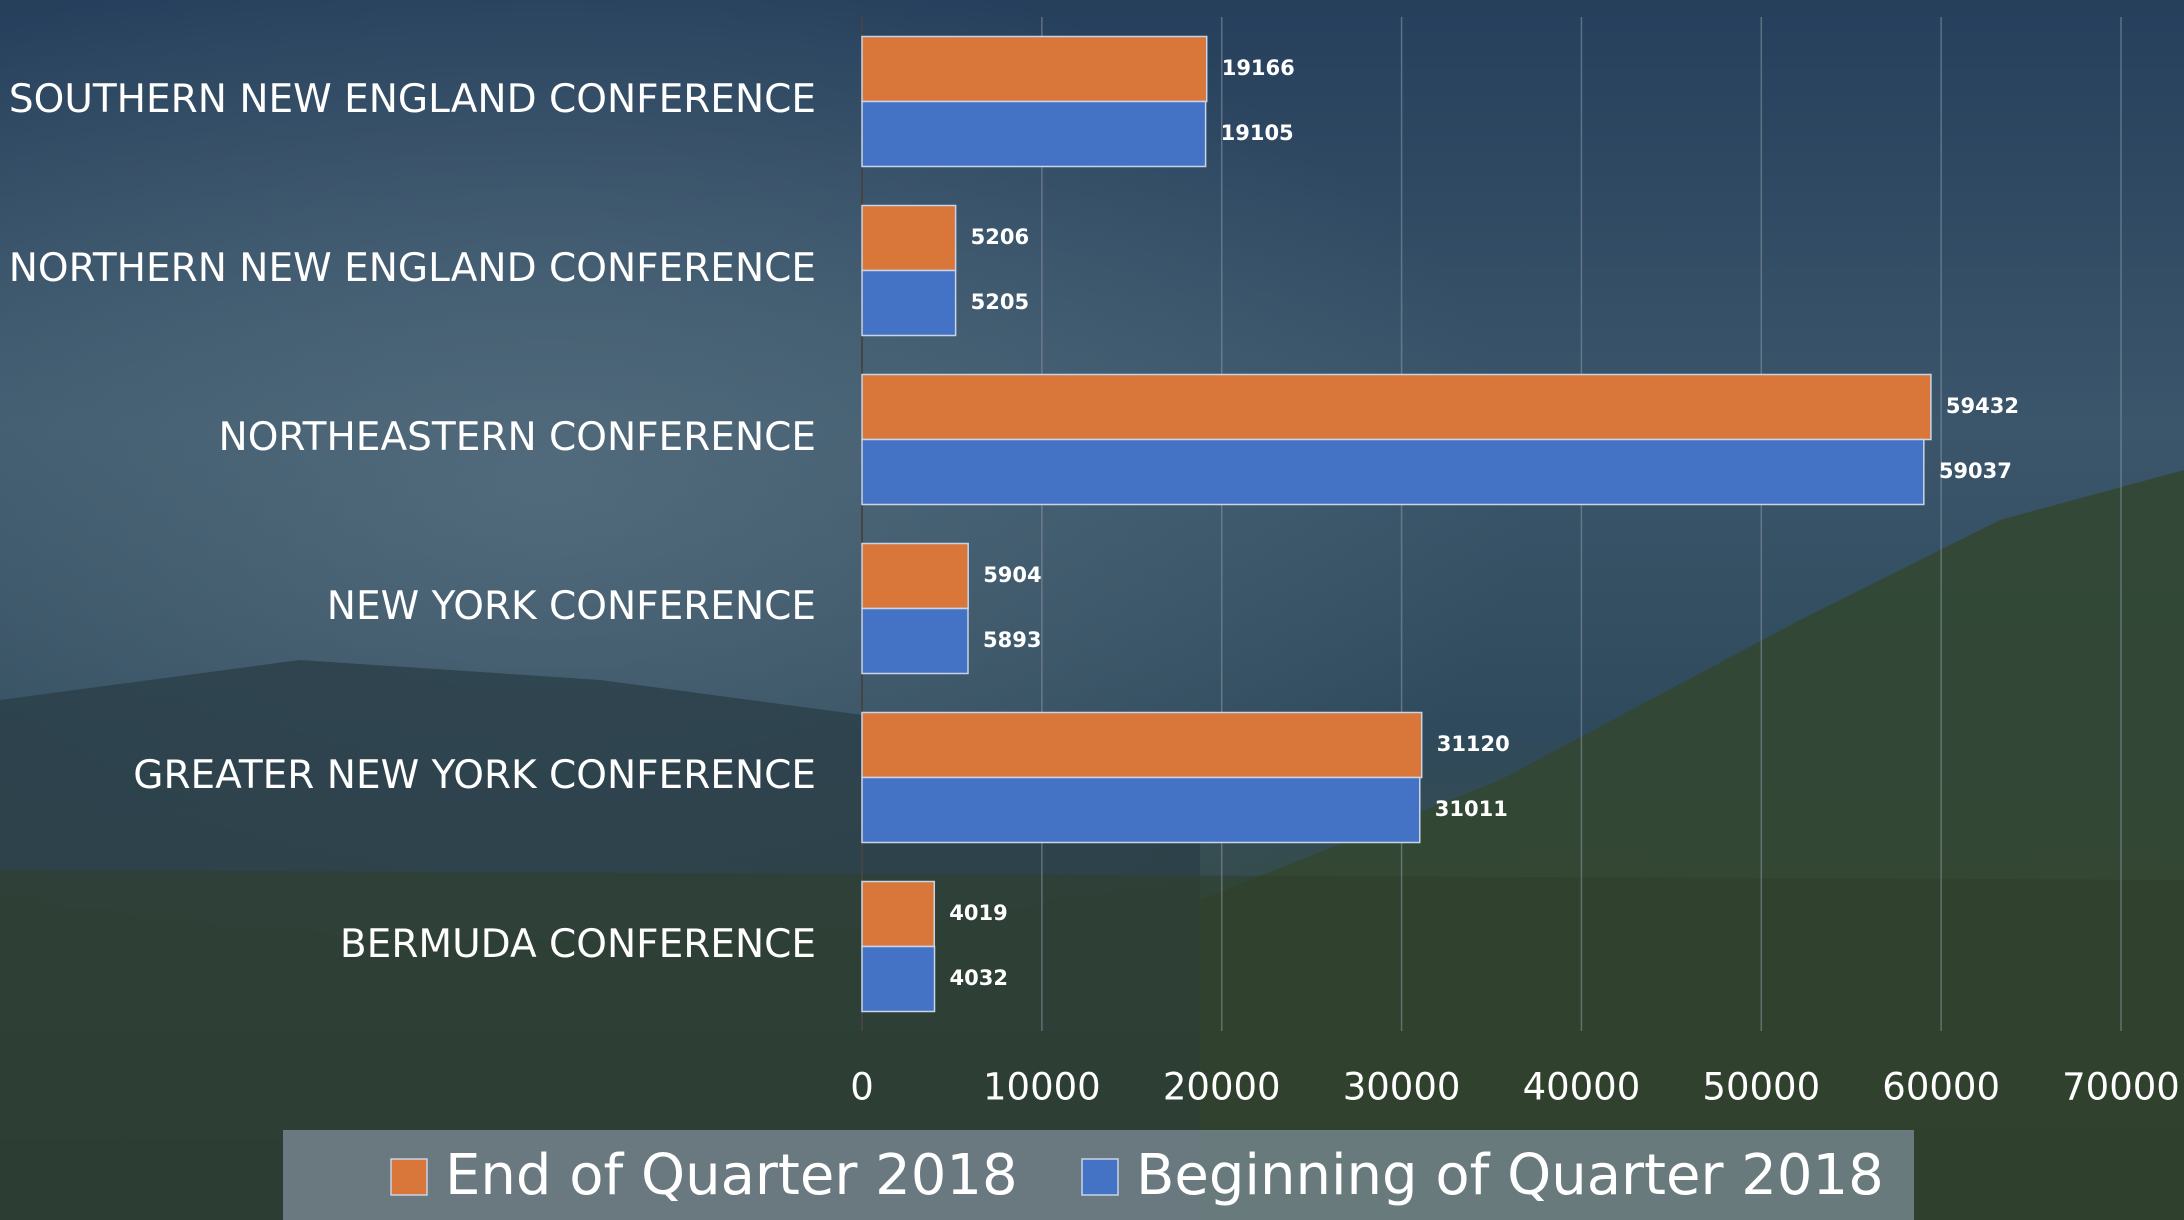 The image size is (2184, 1220). Describe the element at coordinates (978, 913) in the screenshot. I see `value-label: 4019` at that location.